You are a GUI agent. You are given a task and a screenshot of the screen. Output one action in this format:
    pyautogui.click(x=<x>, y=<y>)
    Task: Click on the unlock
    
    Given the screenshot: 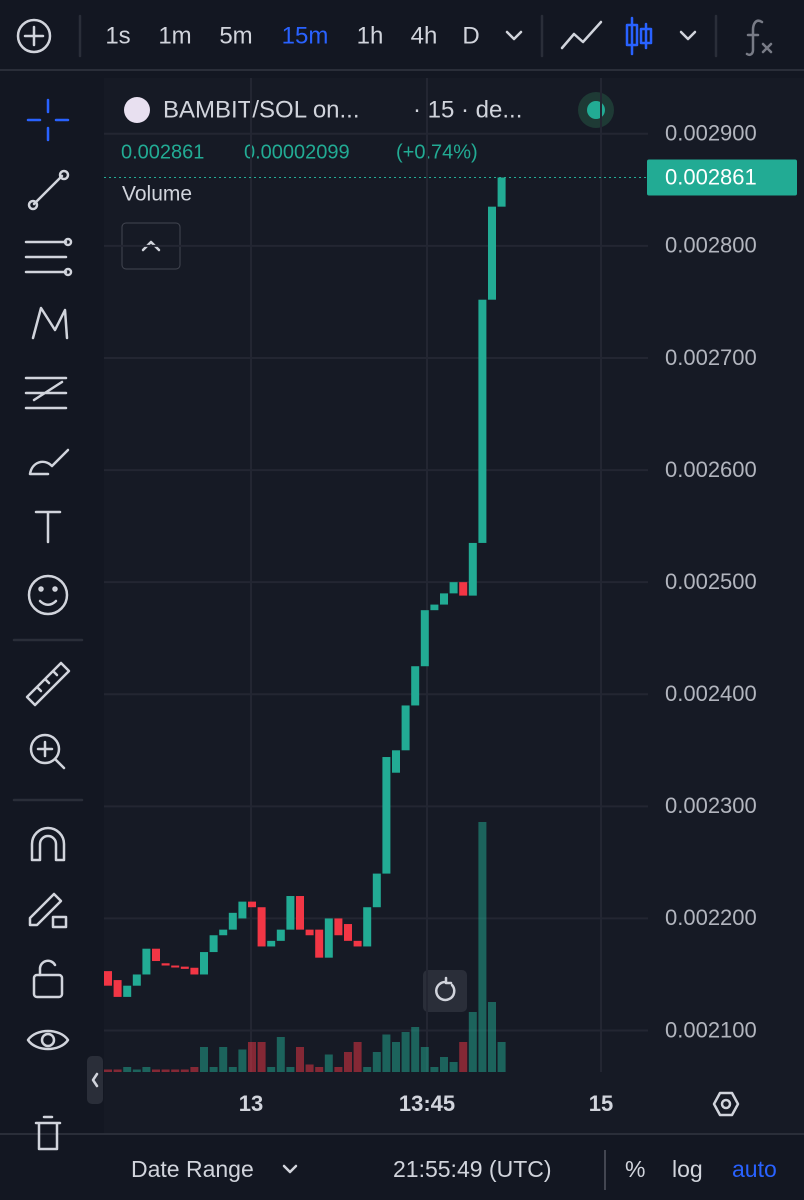 What is the action you would take?
    pyautogui.click(x=48, y=986)
    